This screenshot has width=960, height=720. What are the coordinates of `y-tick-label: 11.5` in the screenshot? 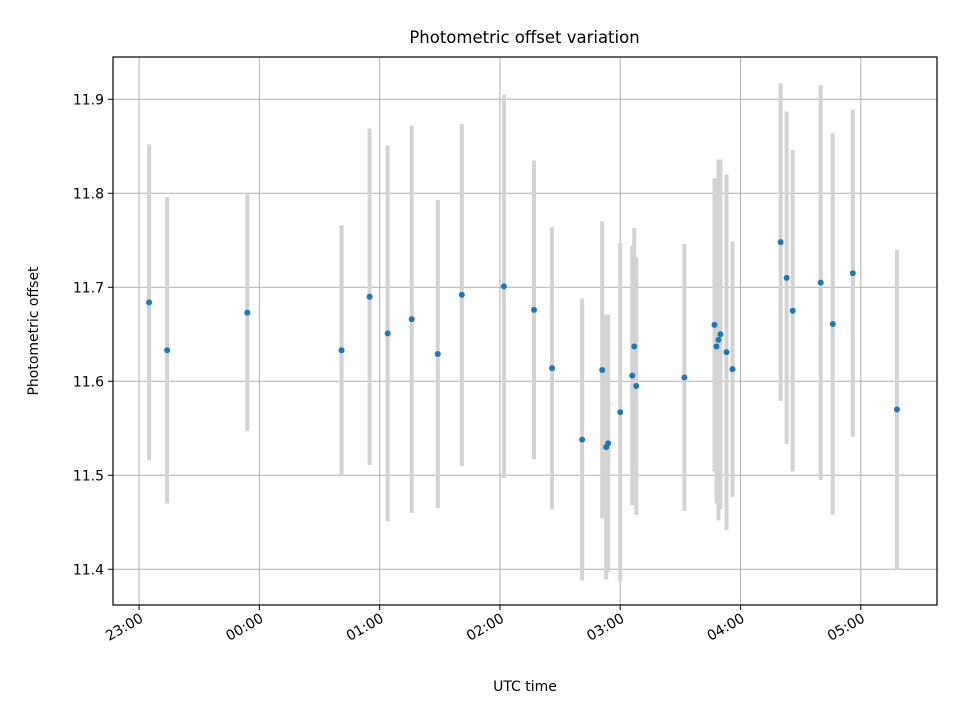 It's located at (88, 476).